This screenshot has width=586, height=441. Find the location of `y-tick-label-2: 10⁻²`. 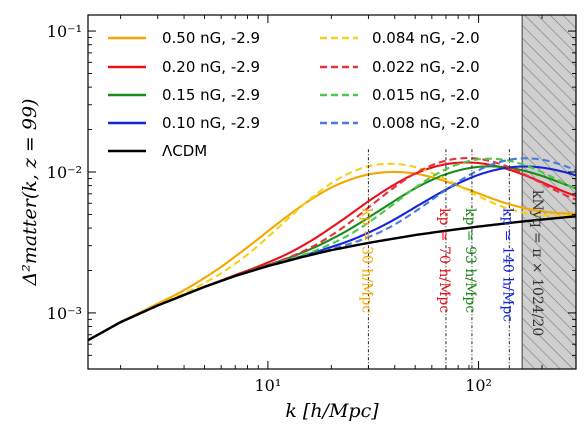

y-tick-label-2: 10⁻² is located at coordinates (64, 172).